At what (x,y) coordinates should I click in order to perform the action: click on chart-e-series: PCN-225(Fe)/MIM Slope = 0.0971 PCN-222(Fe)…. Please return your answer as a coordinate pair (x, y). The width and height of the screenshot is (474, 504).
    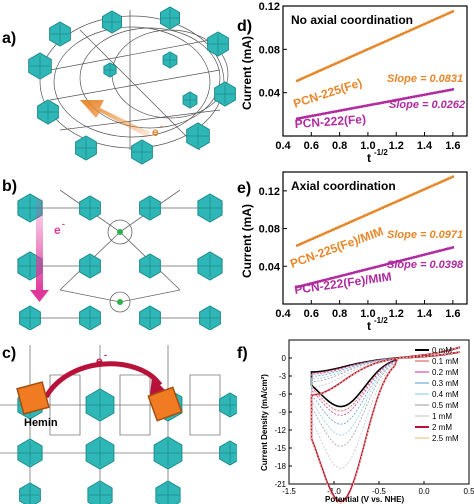
    Looking at the image, I should click on (376, 236).